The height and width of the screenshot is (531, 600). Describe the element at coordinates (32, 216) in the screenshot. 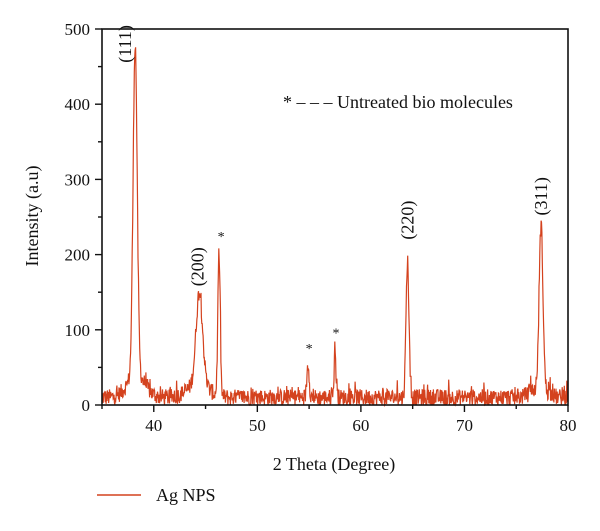

I see `y-axis-title: Intensity (a.u)` at that location.